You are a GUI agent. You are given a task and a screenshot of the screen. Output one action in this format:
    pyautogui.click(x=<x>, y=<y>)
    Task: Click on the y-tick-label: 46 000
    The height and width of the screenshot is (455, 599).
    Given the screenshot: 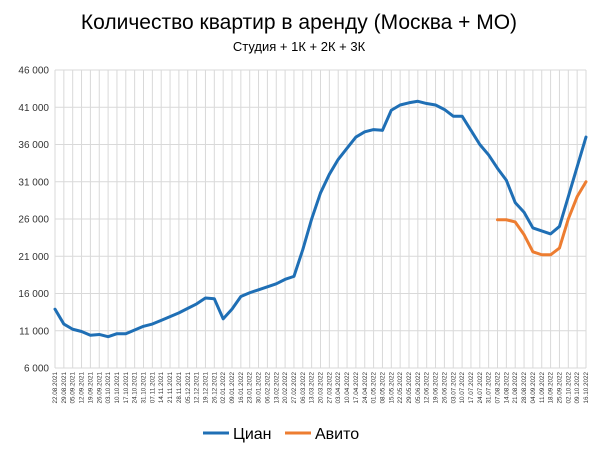 What is the action you would take?
    pyautogui.click(x=33, y=71)
    